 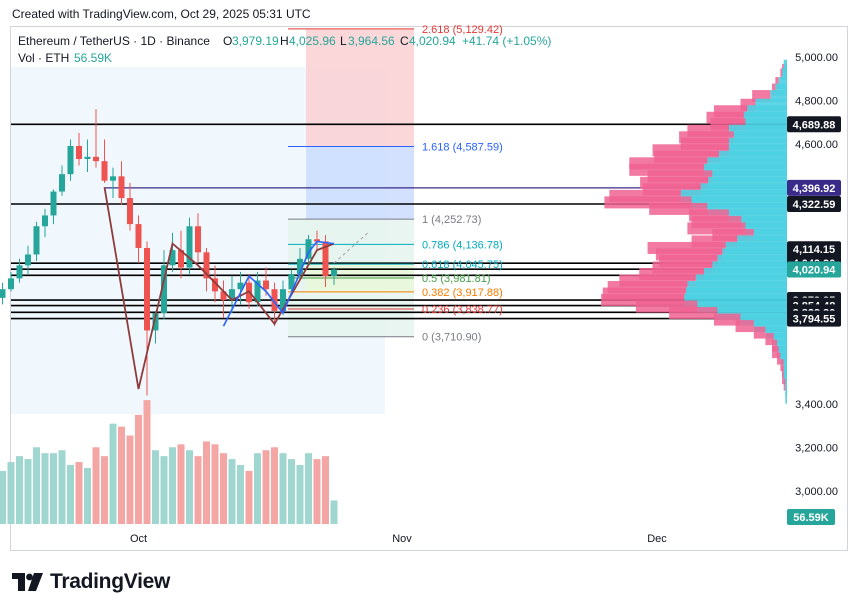 I want to click on fib-price: 3,710.90, so click(x=456, y=338).